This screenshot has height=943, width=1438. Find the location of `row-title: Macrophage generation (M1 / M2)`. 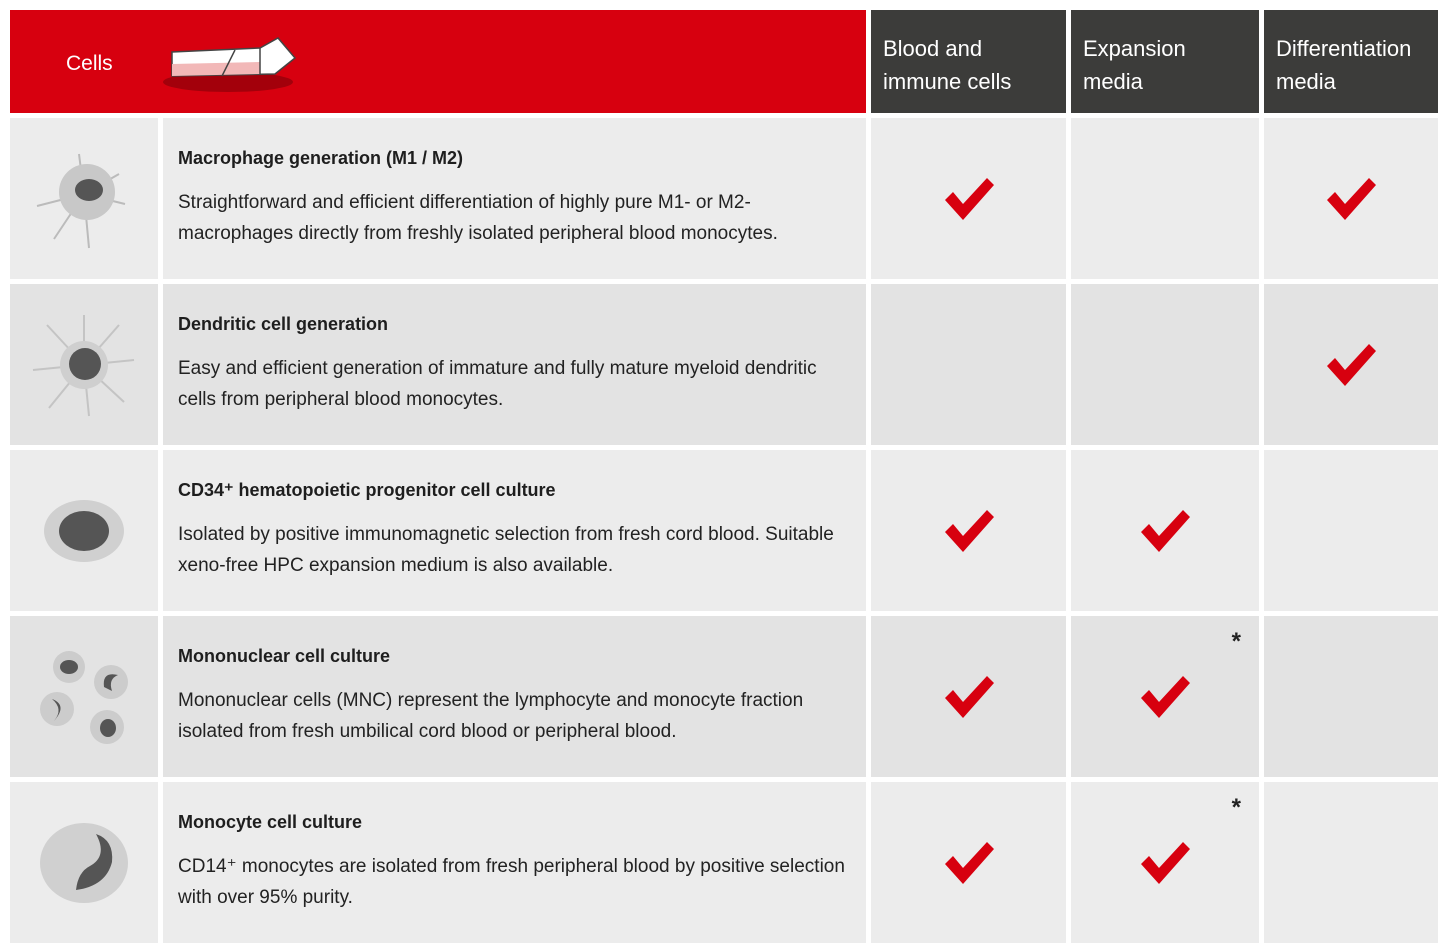

row-title: Macrophage generation (M1 / M2) is located at coordinates (321, 158).